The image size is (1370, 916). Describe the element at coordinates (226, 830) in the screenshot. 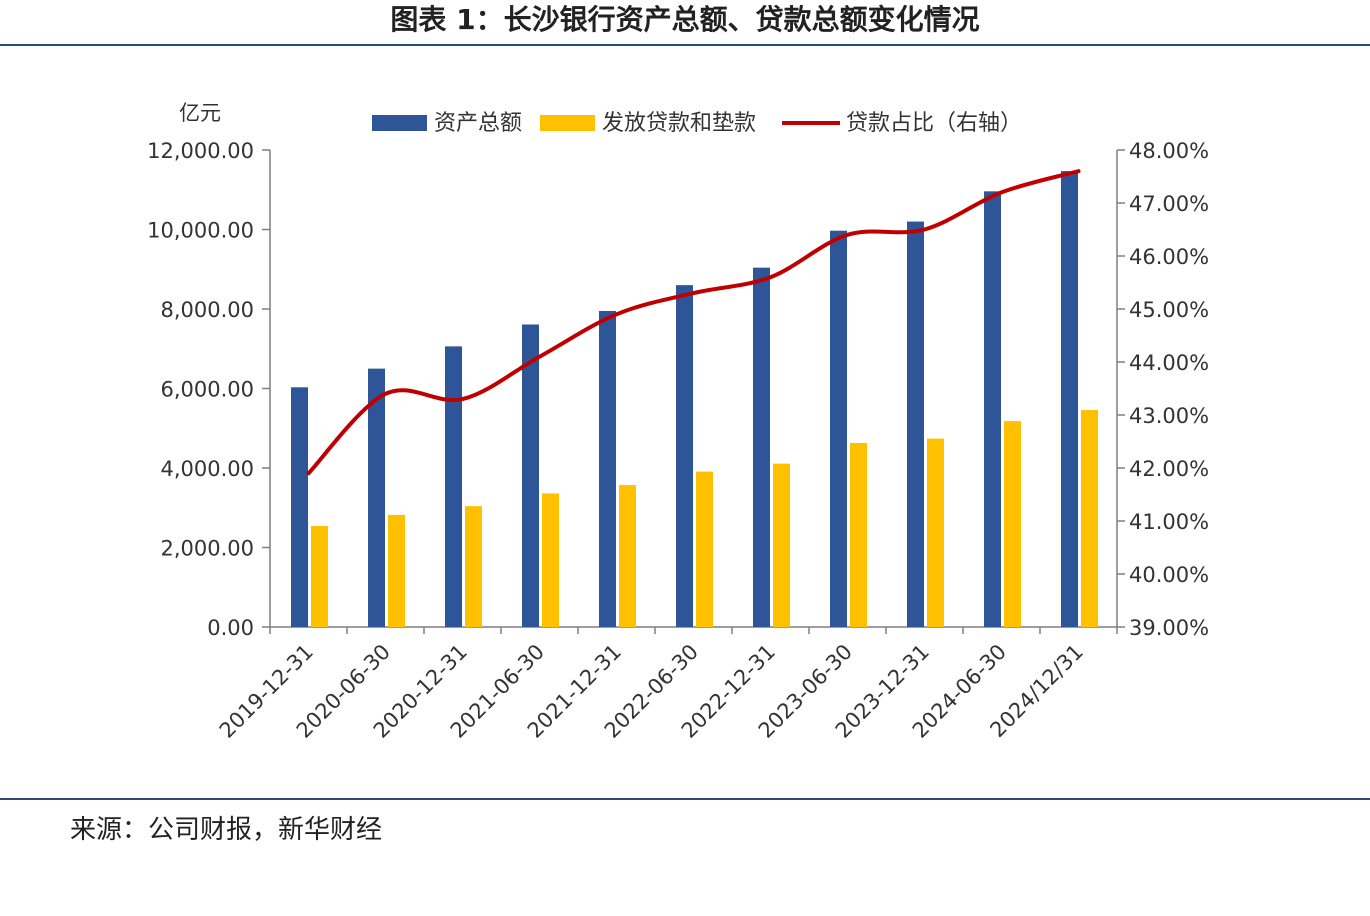

I see `source-note: 来源：公司财报，新华财经` at that location.